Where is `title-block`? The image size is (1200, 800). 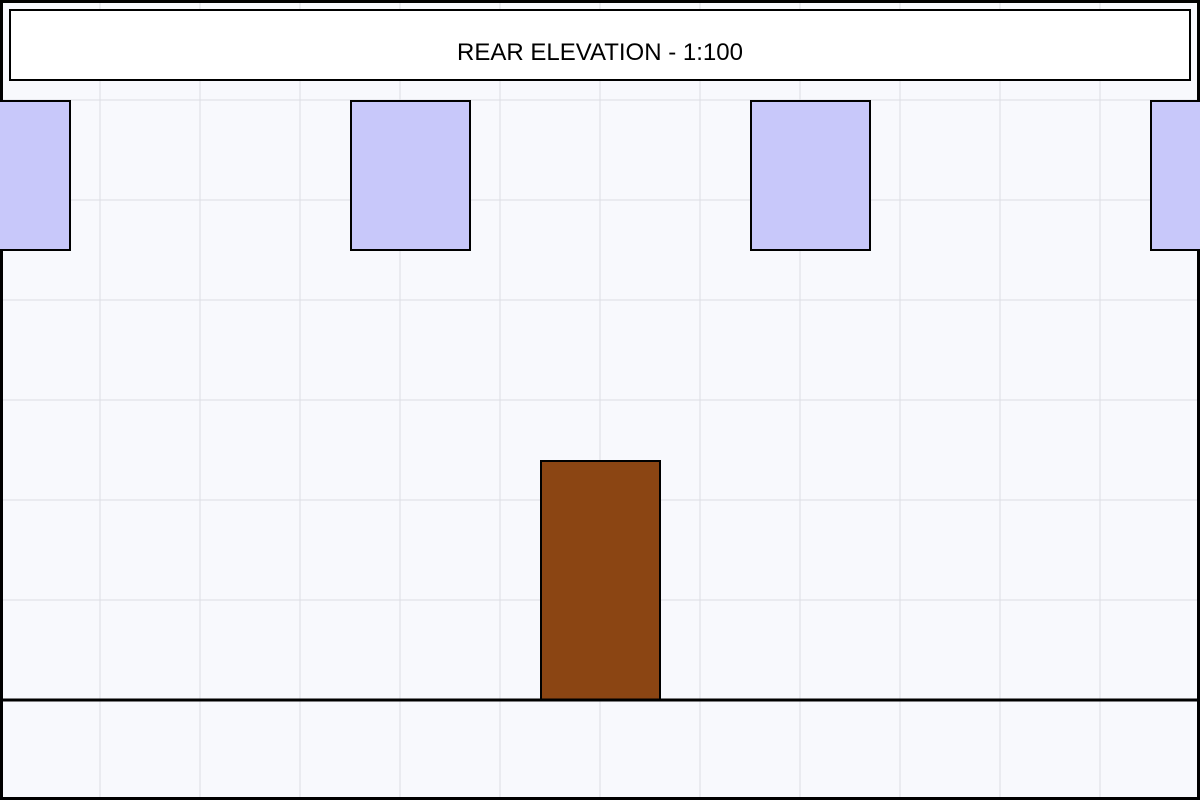
title-block is located at coordinates (600, 45).